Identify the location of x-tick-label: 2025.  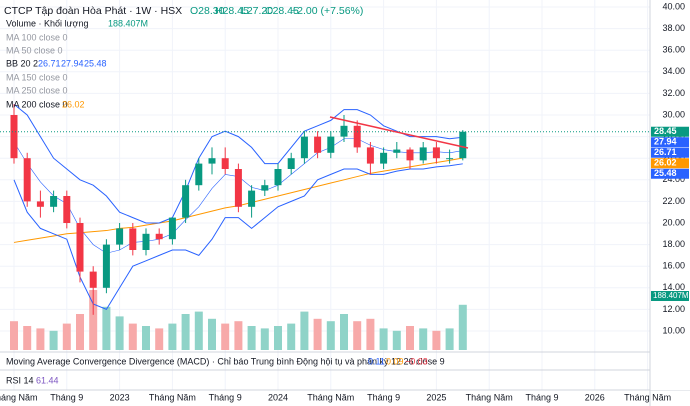
(436, 397).